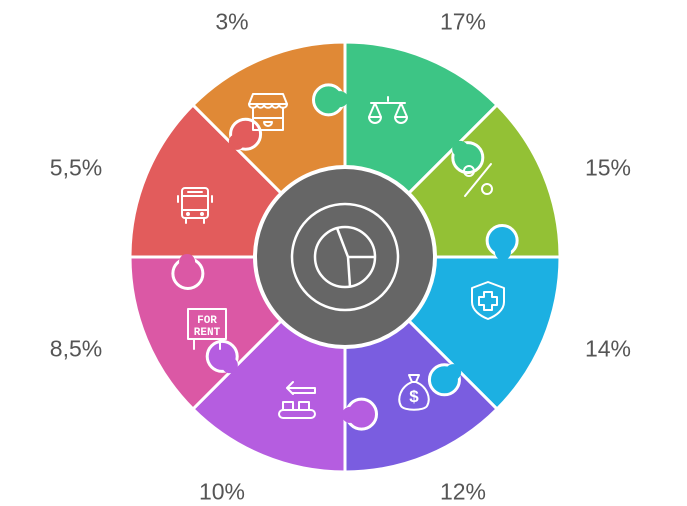  Describe the element at coordinates (195, 205) in the screenshot. I see `bus-icon` at that location.